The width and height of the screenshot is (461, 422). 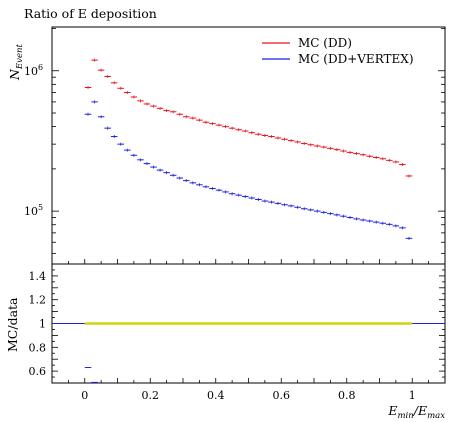 I want to click on chart-title: Ratio of E deposition, so click(x=90, y=13).